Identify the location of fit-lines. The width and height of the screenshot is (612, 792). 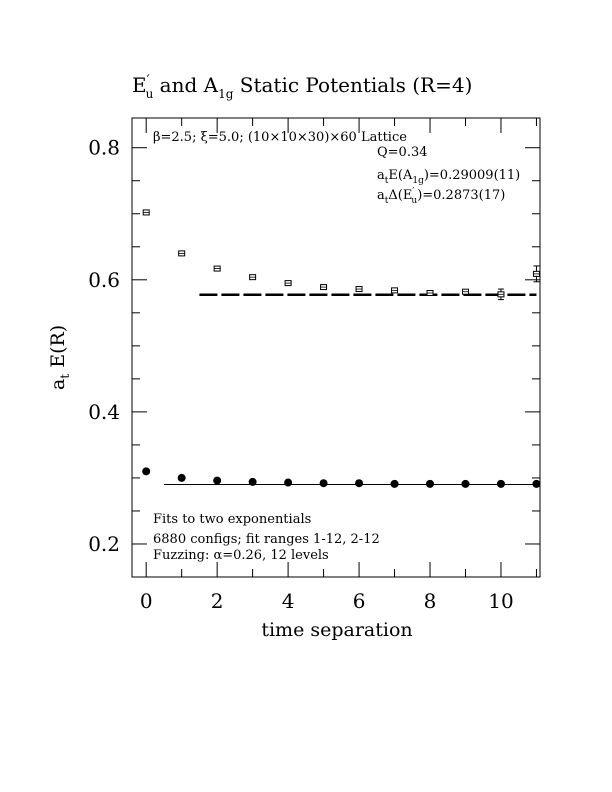
(350, 389).